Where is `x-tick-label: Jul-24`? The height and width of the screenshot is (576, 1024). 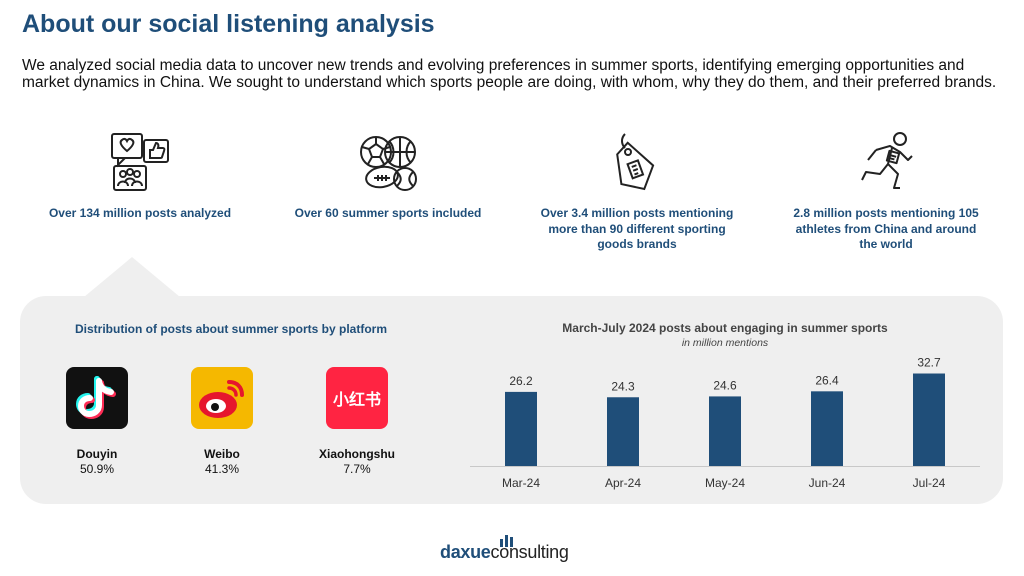 x-tick-label: Jul-24 is located at coordinates (929, 483).